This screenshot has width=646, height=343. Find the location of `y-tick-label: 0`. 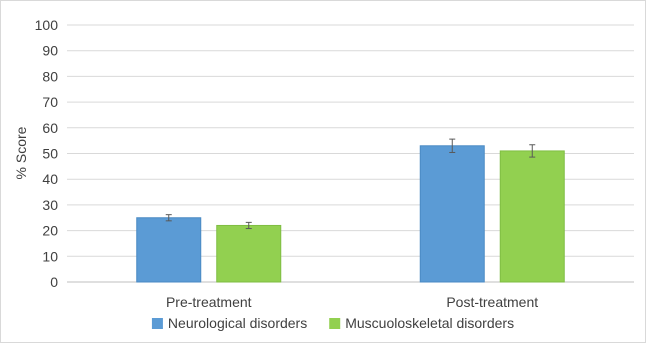

y-tick-label: 0 is located at coordinates (54, 282).